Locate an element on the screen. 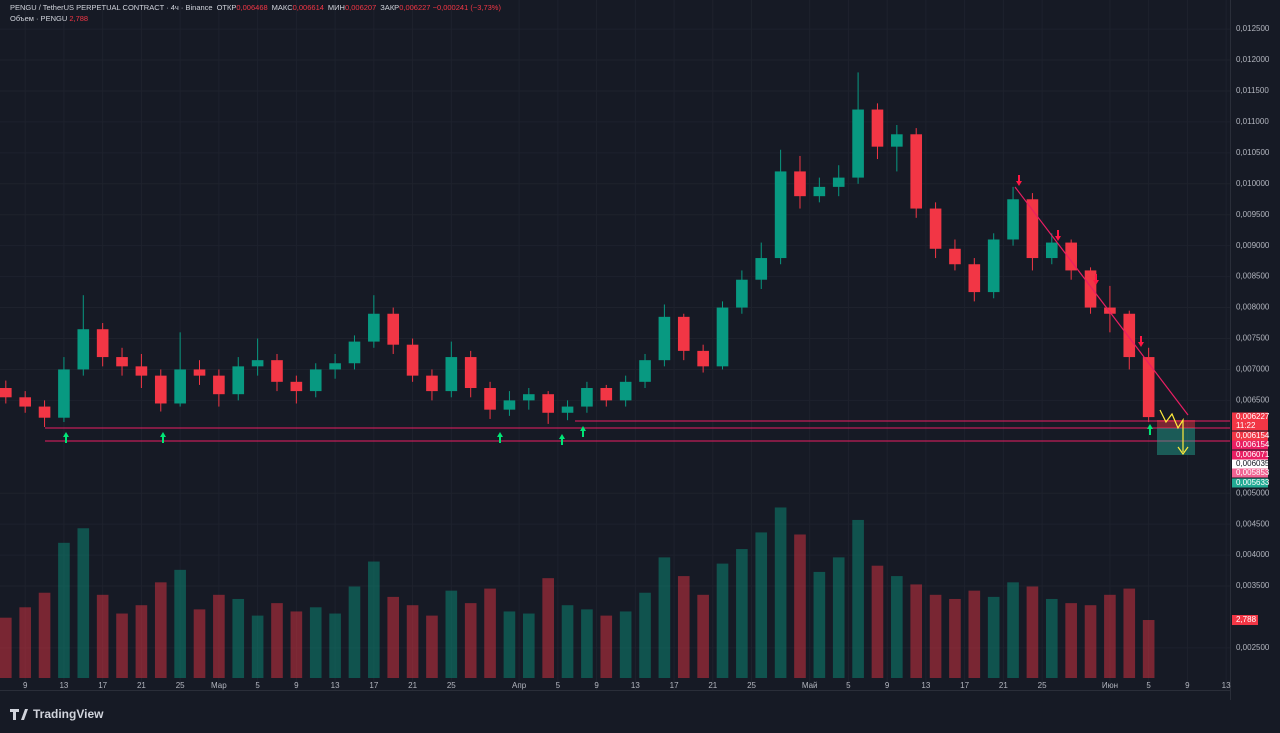 Image resolution: width=1280 pixels, height=733 pixels. volume-legend: Объем · PENGU 2,788 is located at coordinates (49, 18).